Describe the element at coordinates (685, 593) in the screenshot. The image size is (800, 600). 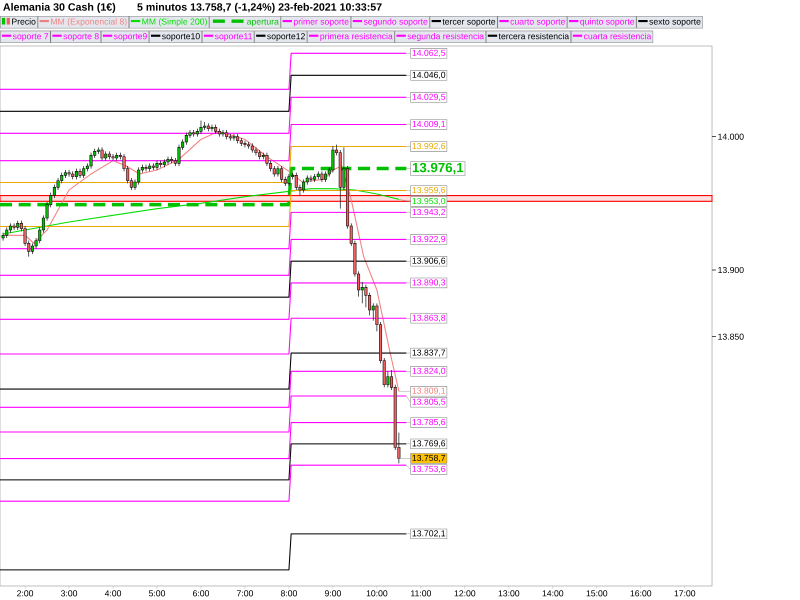
I see `x-tick-label: 17:00` at that location.